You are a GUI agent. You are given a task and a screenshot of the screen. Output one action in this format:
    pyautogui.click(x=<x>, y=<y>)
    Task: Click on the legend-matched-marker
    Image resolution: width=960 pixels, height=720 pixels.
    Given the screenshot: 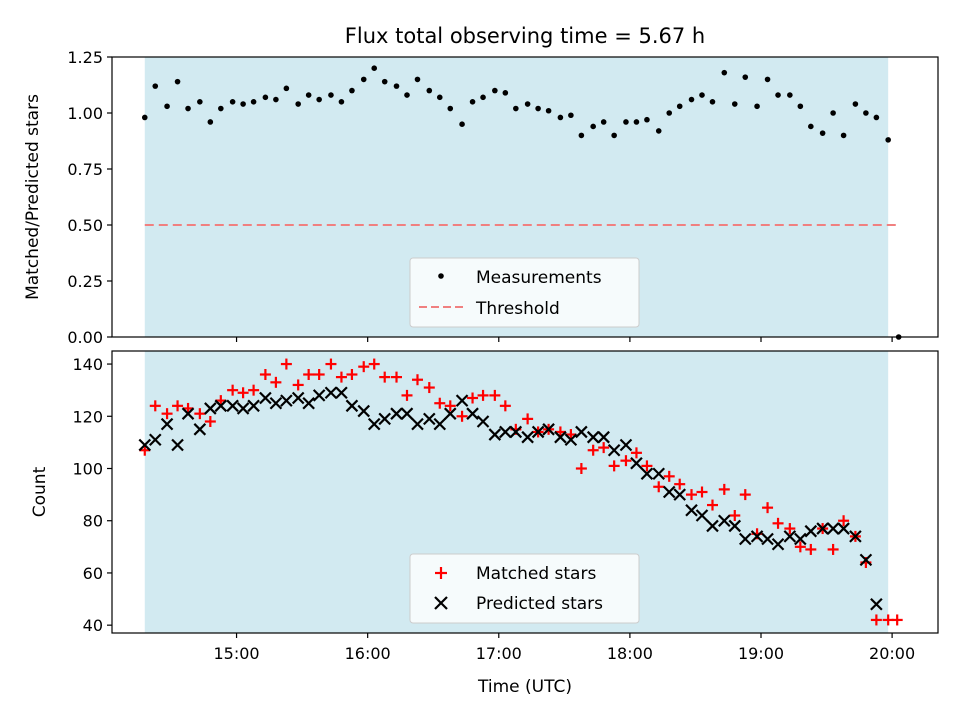 What is the action you would take?
    pyautogui.click(x=441, y=573)
    